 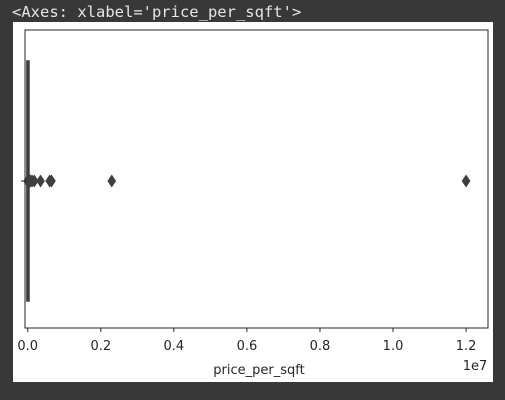 I want to click on axes-repr-output: <Axes: xlabel='price_per_sqft'>, so click(x=157, y=12).